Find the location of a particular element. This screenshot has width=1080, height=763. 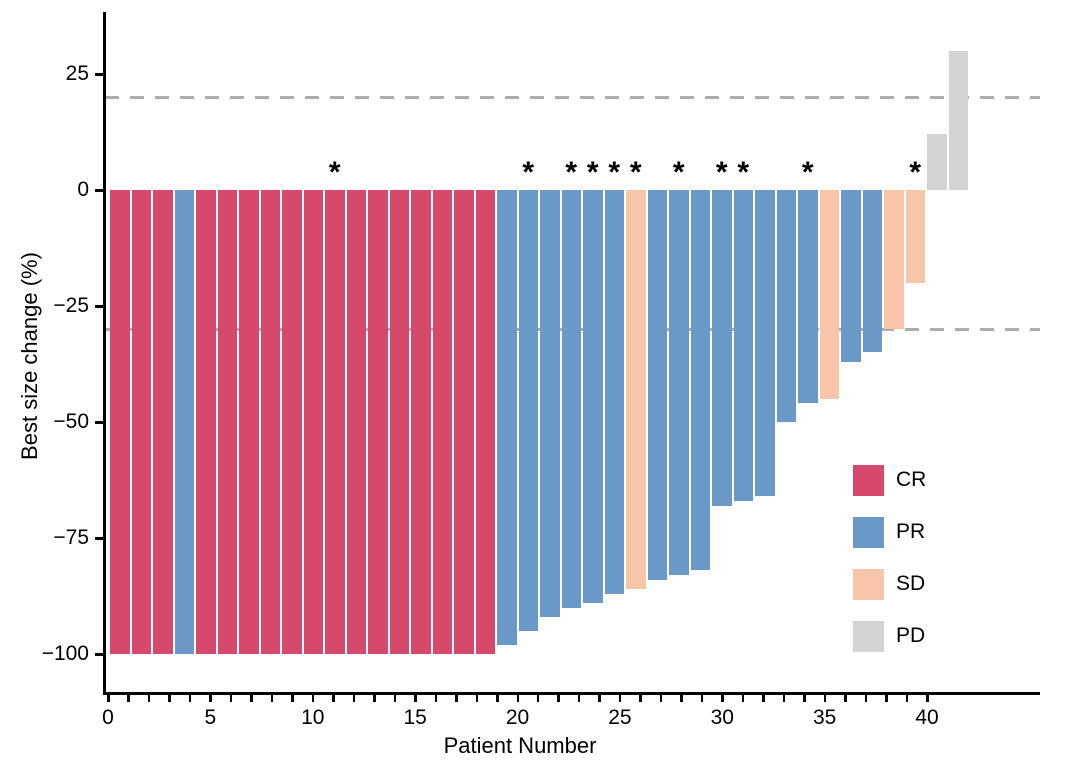

bar-patient-10-CR is located at coordinates (313, 422).